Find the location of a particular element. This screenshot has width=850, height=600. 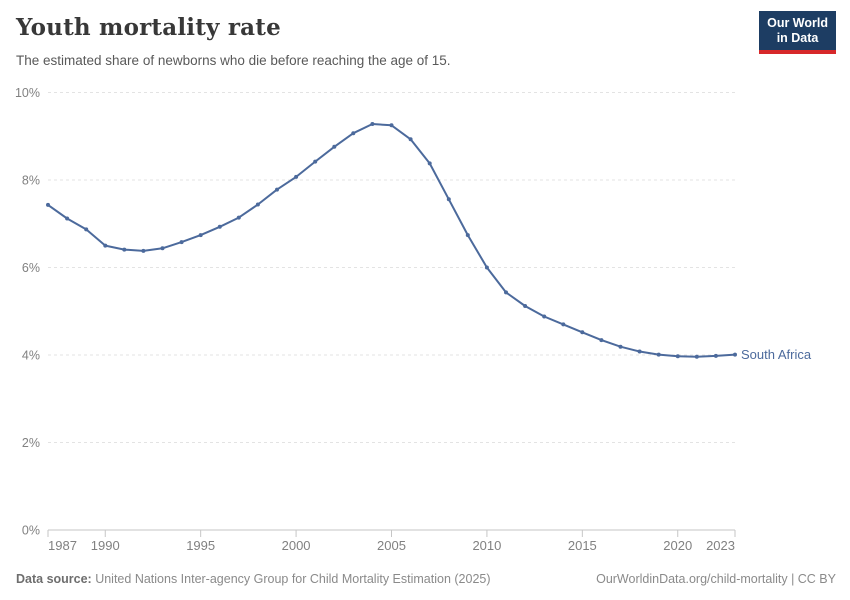

x-tick-label: 1995 is located at coordinates (200, 545).